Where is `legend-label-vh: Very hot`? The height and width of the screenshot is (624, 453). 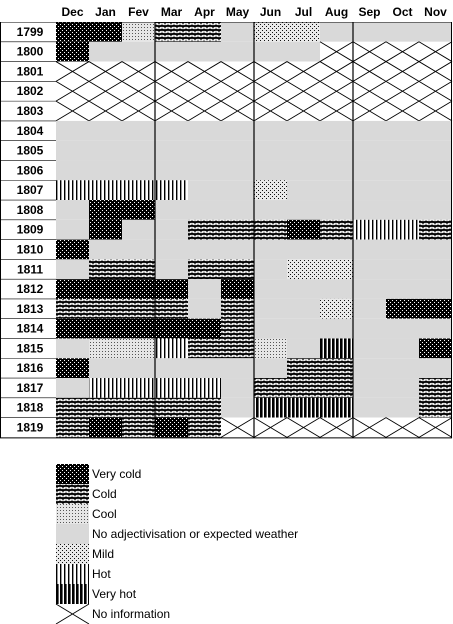 legend-label-vh: Very hot is located at coordinates (114, 594).